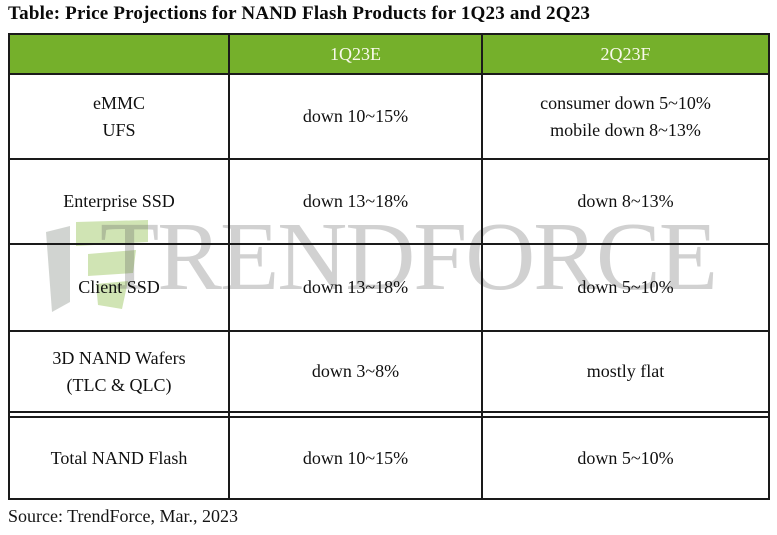 The width and height of the screenshot is (777, 535). What do you see at coordinates (120, 458) in the screenshot?
I see `row-total-nand-flash-product: Total NAND Flash` at bounding box center [120, 458].